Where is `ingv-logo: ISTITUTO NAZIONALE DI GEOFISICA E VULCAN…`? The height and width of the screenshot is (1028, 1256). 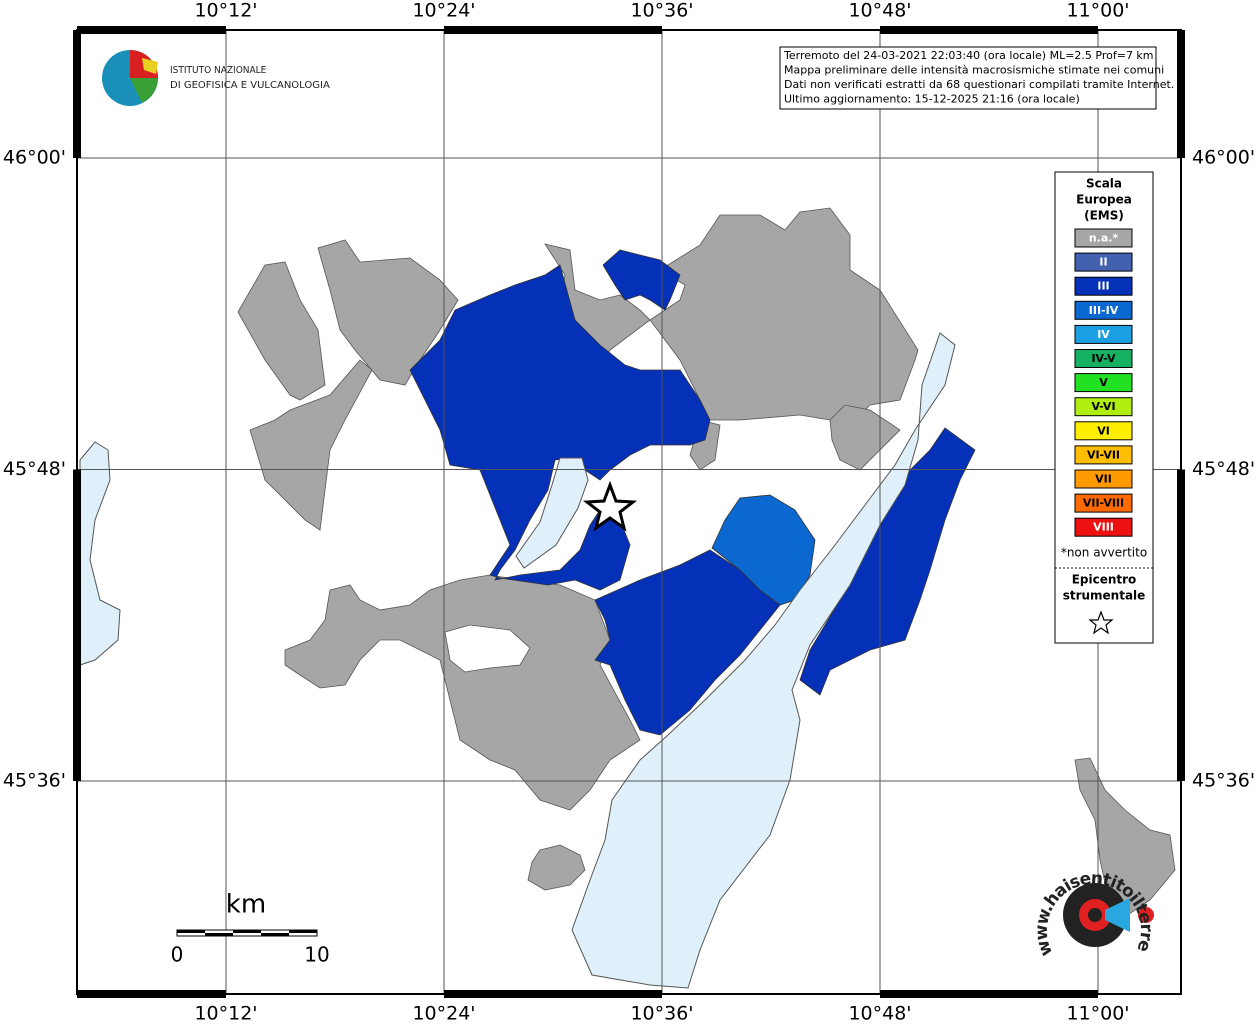
ingv-logo: ISTITUTO NAZIONALE DI GEOFISICA E VULCAN… is located at coordinates (216, 78).